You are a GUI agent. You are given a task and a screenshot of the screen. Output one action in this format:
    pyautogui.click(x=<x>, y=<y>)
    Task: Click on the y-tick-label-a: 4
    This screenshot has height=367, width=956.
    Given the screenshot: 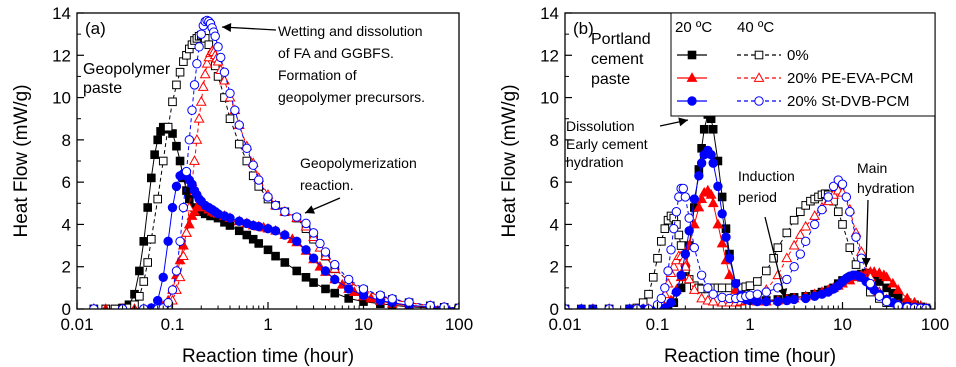 What is the action you would take?
    pyautogui.click(x=66, y=224)
    